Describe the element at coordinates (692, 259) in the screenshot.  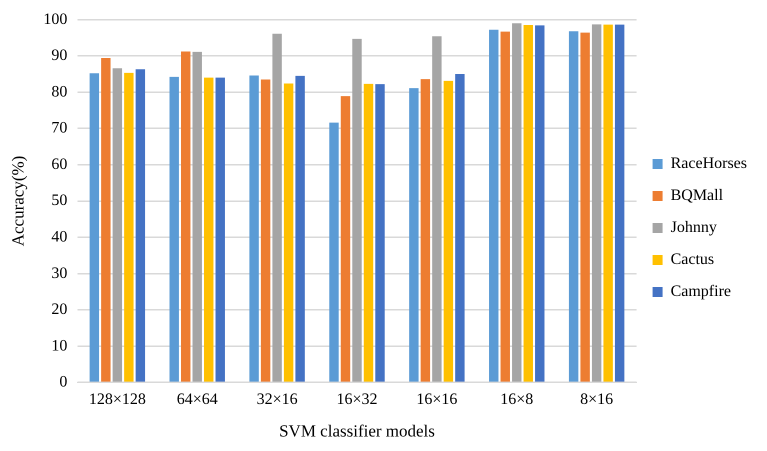
I see `legend-label: Cactus` at that location.